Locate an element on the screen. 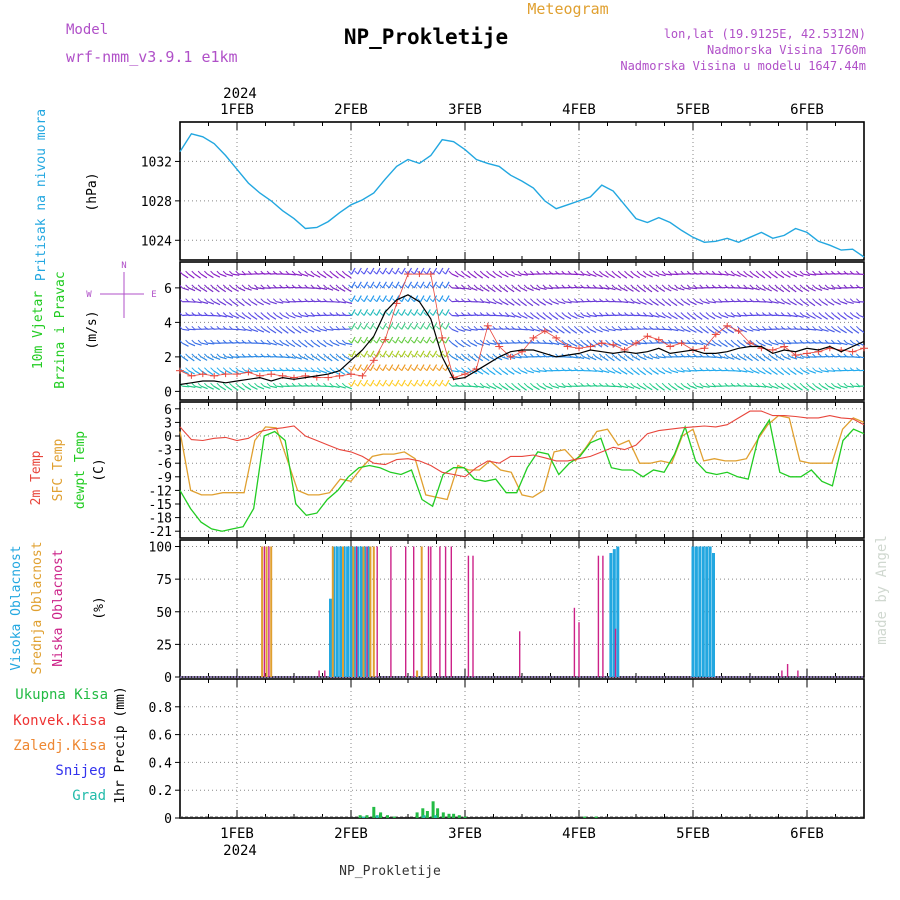 The width and height of the screenshot is (900, 900). panel-frame is located at coordinates (522, 748).